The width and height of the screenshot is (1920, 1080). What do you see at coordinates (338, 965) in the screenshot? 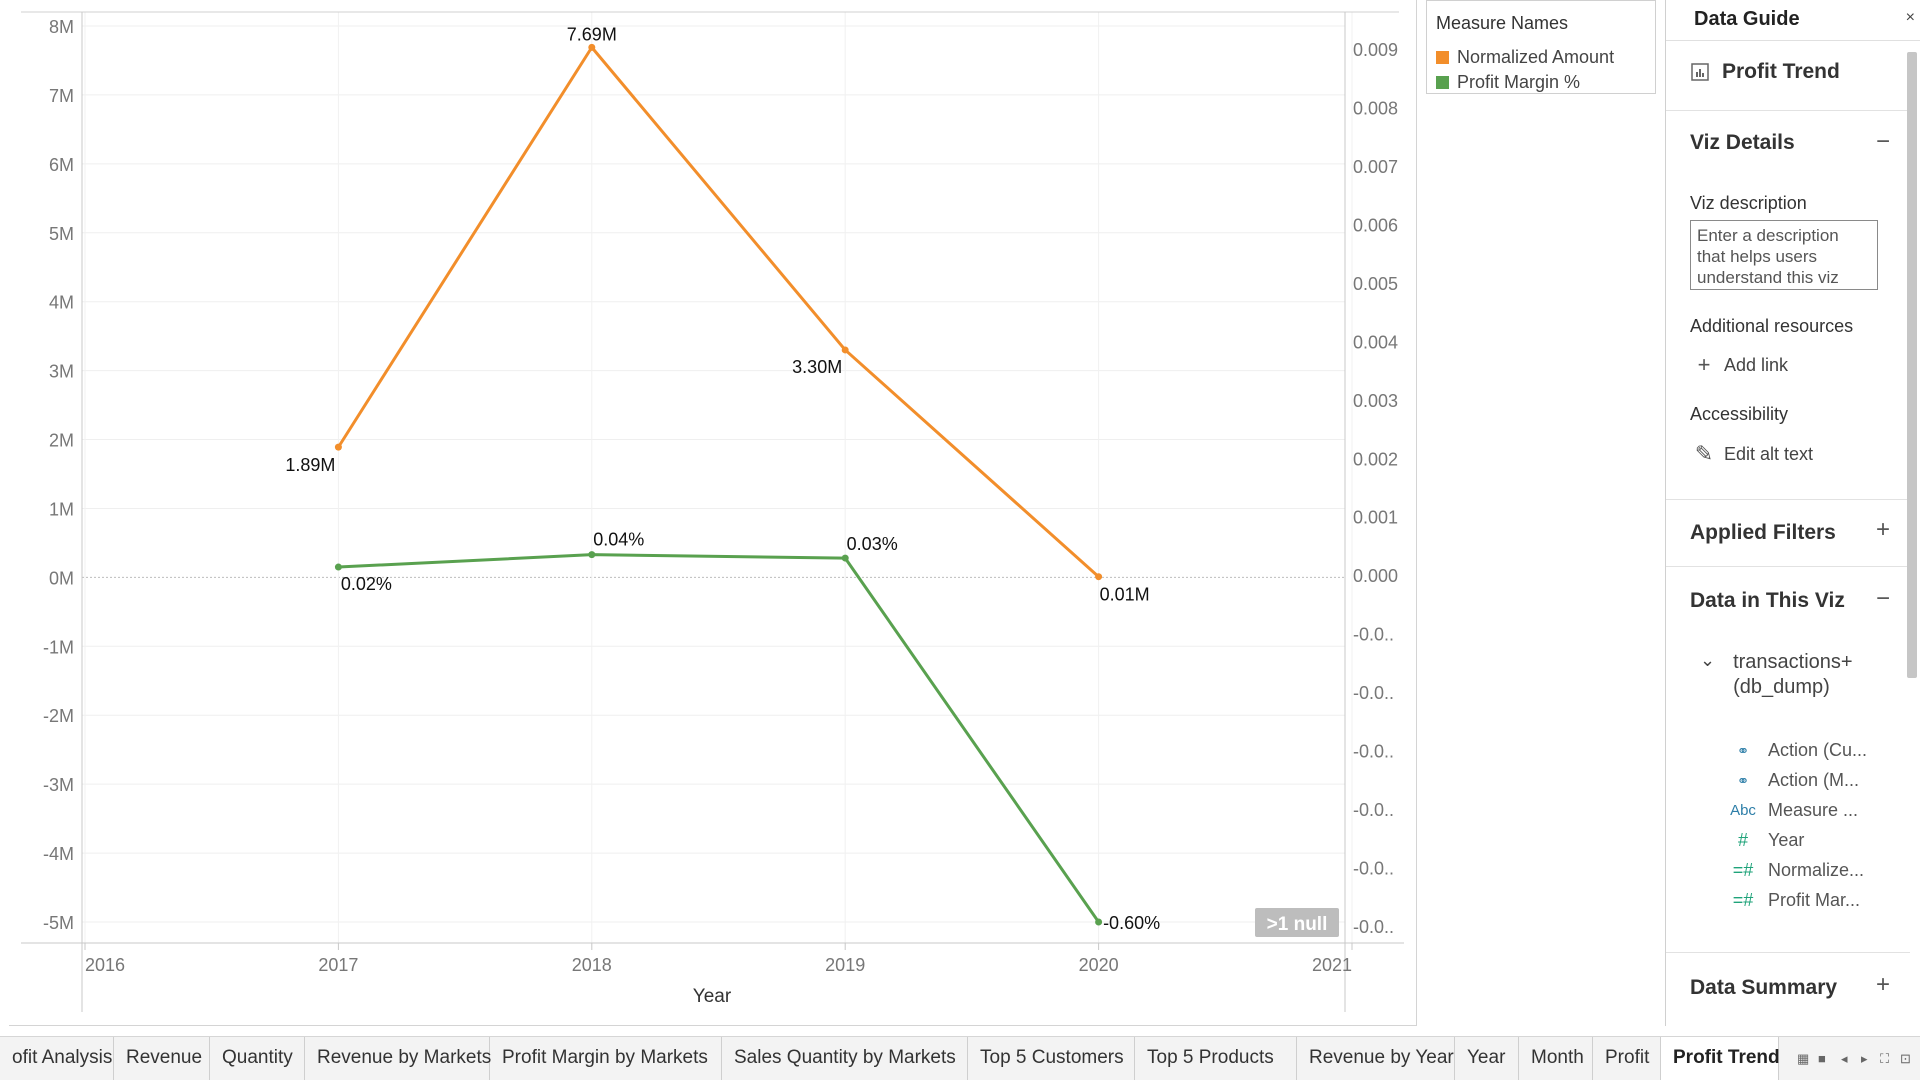
I see `x-tick-label: 2017` at bounding box center [338, 965].